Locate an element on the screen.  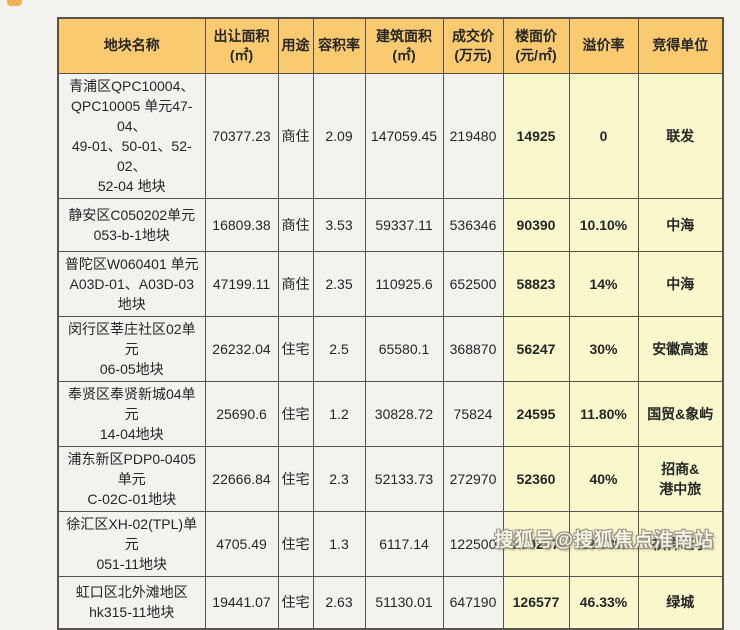
transfer-area-cell: 26232.04 is located at coordinates (241, 348).